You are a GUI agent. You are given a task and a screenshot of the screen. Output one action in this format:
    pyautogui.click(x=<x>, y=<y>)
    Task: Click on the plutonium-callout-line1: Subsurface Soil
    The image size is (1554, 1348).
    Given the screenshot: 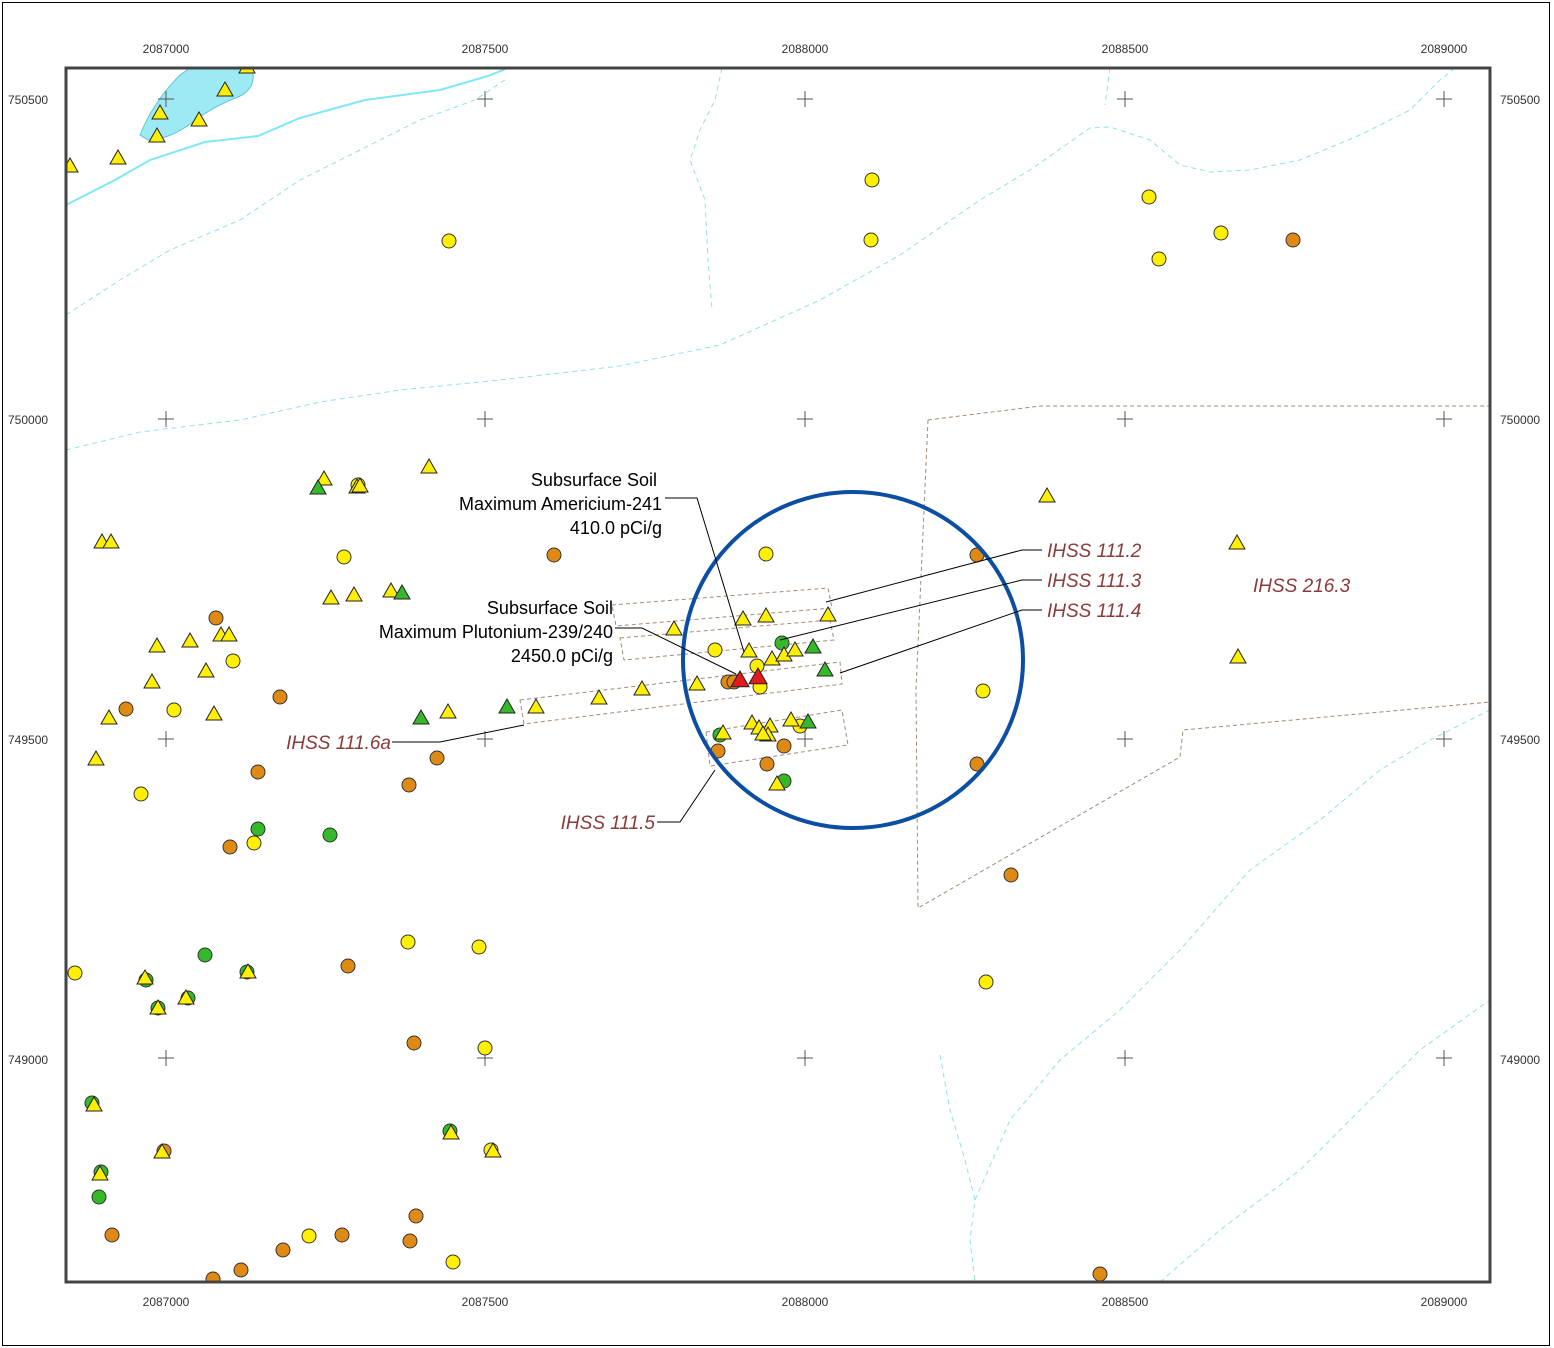 What is the action you would take?
    pyautogui.click(x=550, y=608)
    